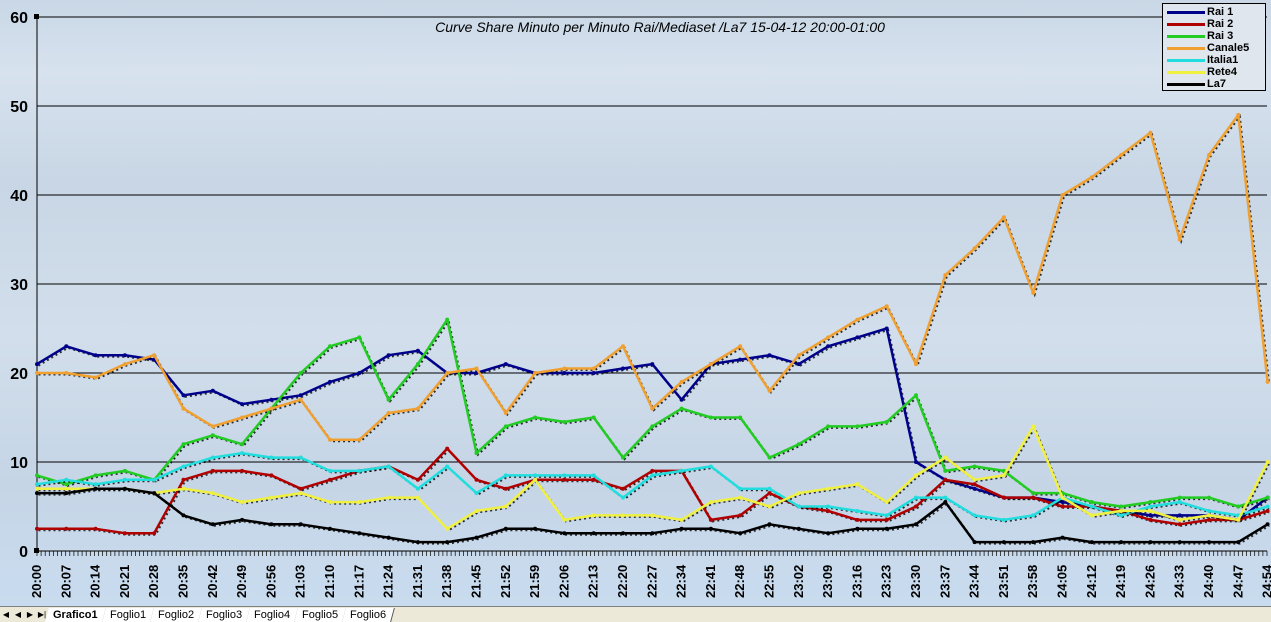 The image size is (1271, 622). I want to click on legend-item-rai2: Rai 2, so click(1216, 24).